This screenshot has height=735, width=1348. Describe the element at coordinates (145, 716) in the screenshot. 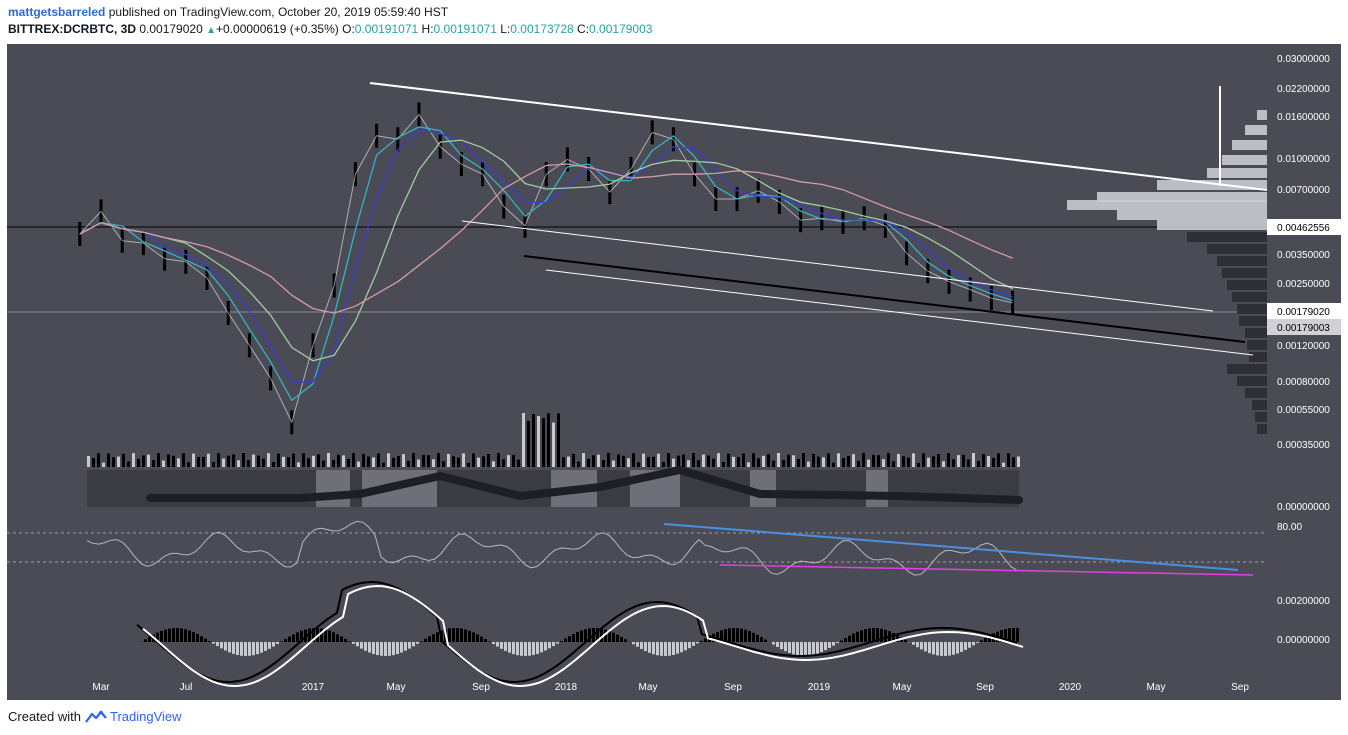

I see `tradingview-brand: TradingView` at that location.